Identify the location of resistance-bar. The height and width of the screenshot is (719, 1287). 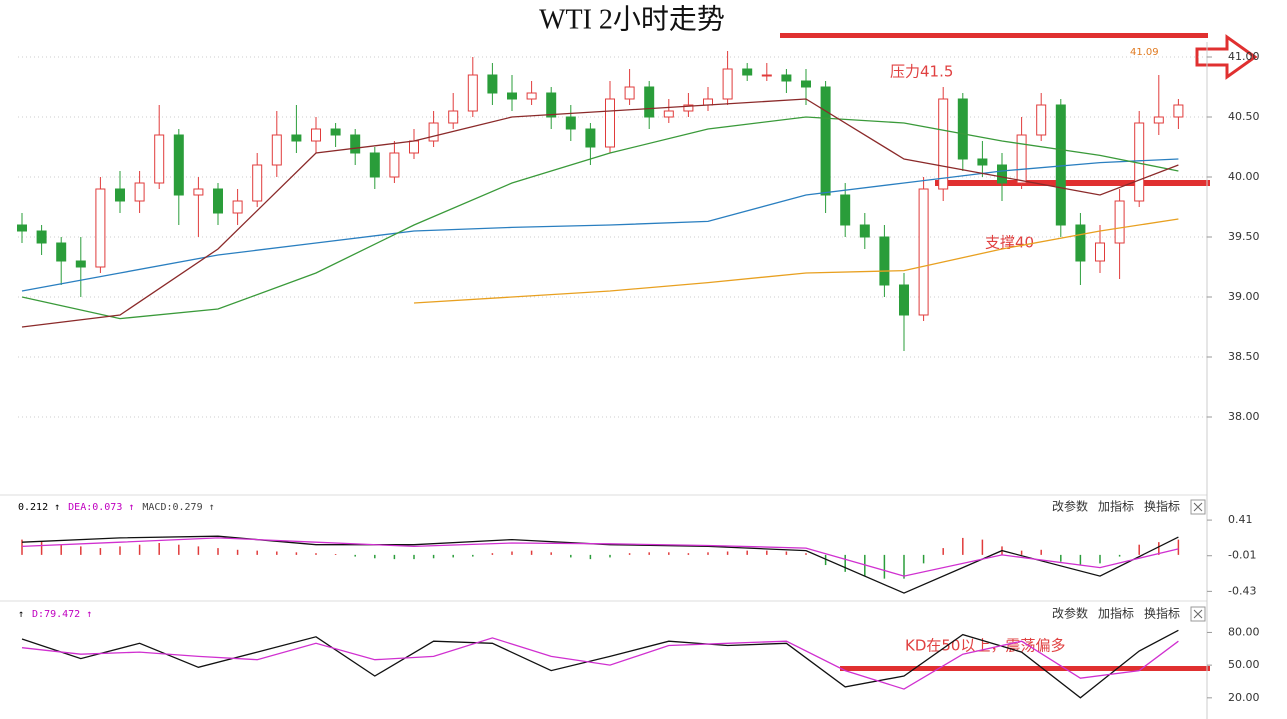
(994, 35).